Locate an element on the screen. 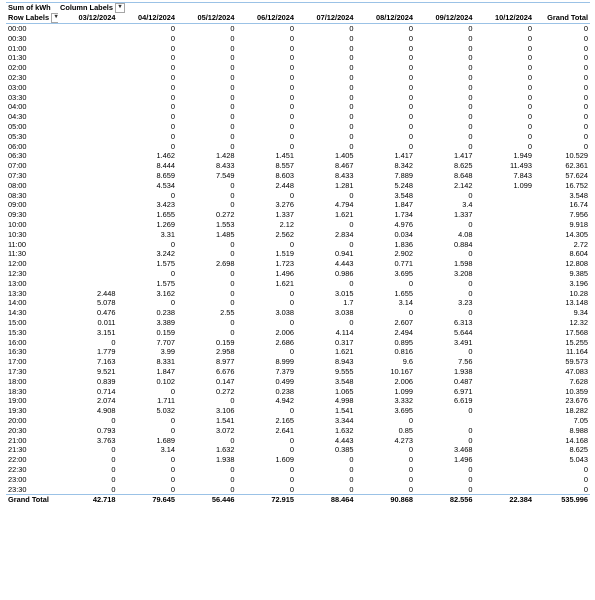 The image size is (595, 600). row-label-time: 18:00 is located at coordinates (17, 381).